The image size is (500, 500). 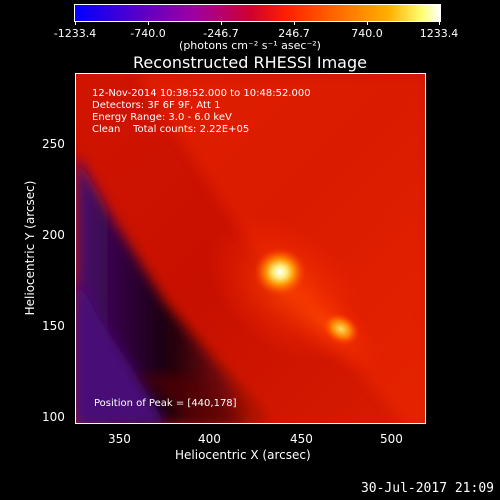 I want to click on colorbar, so click(x=257, y=13).